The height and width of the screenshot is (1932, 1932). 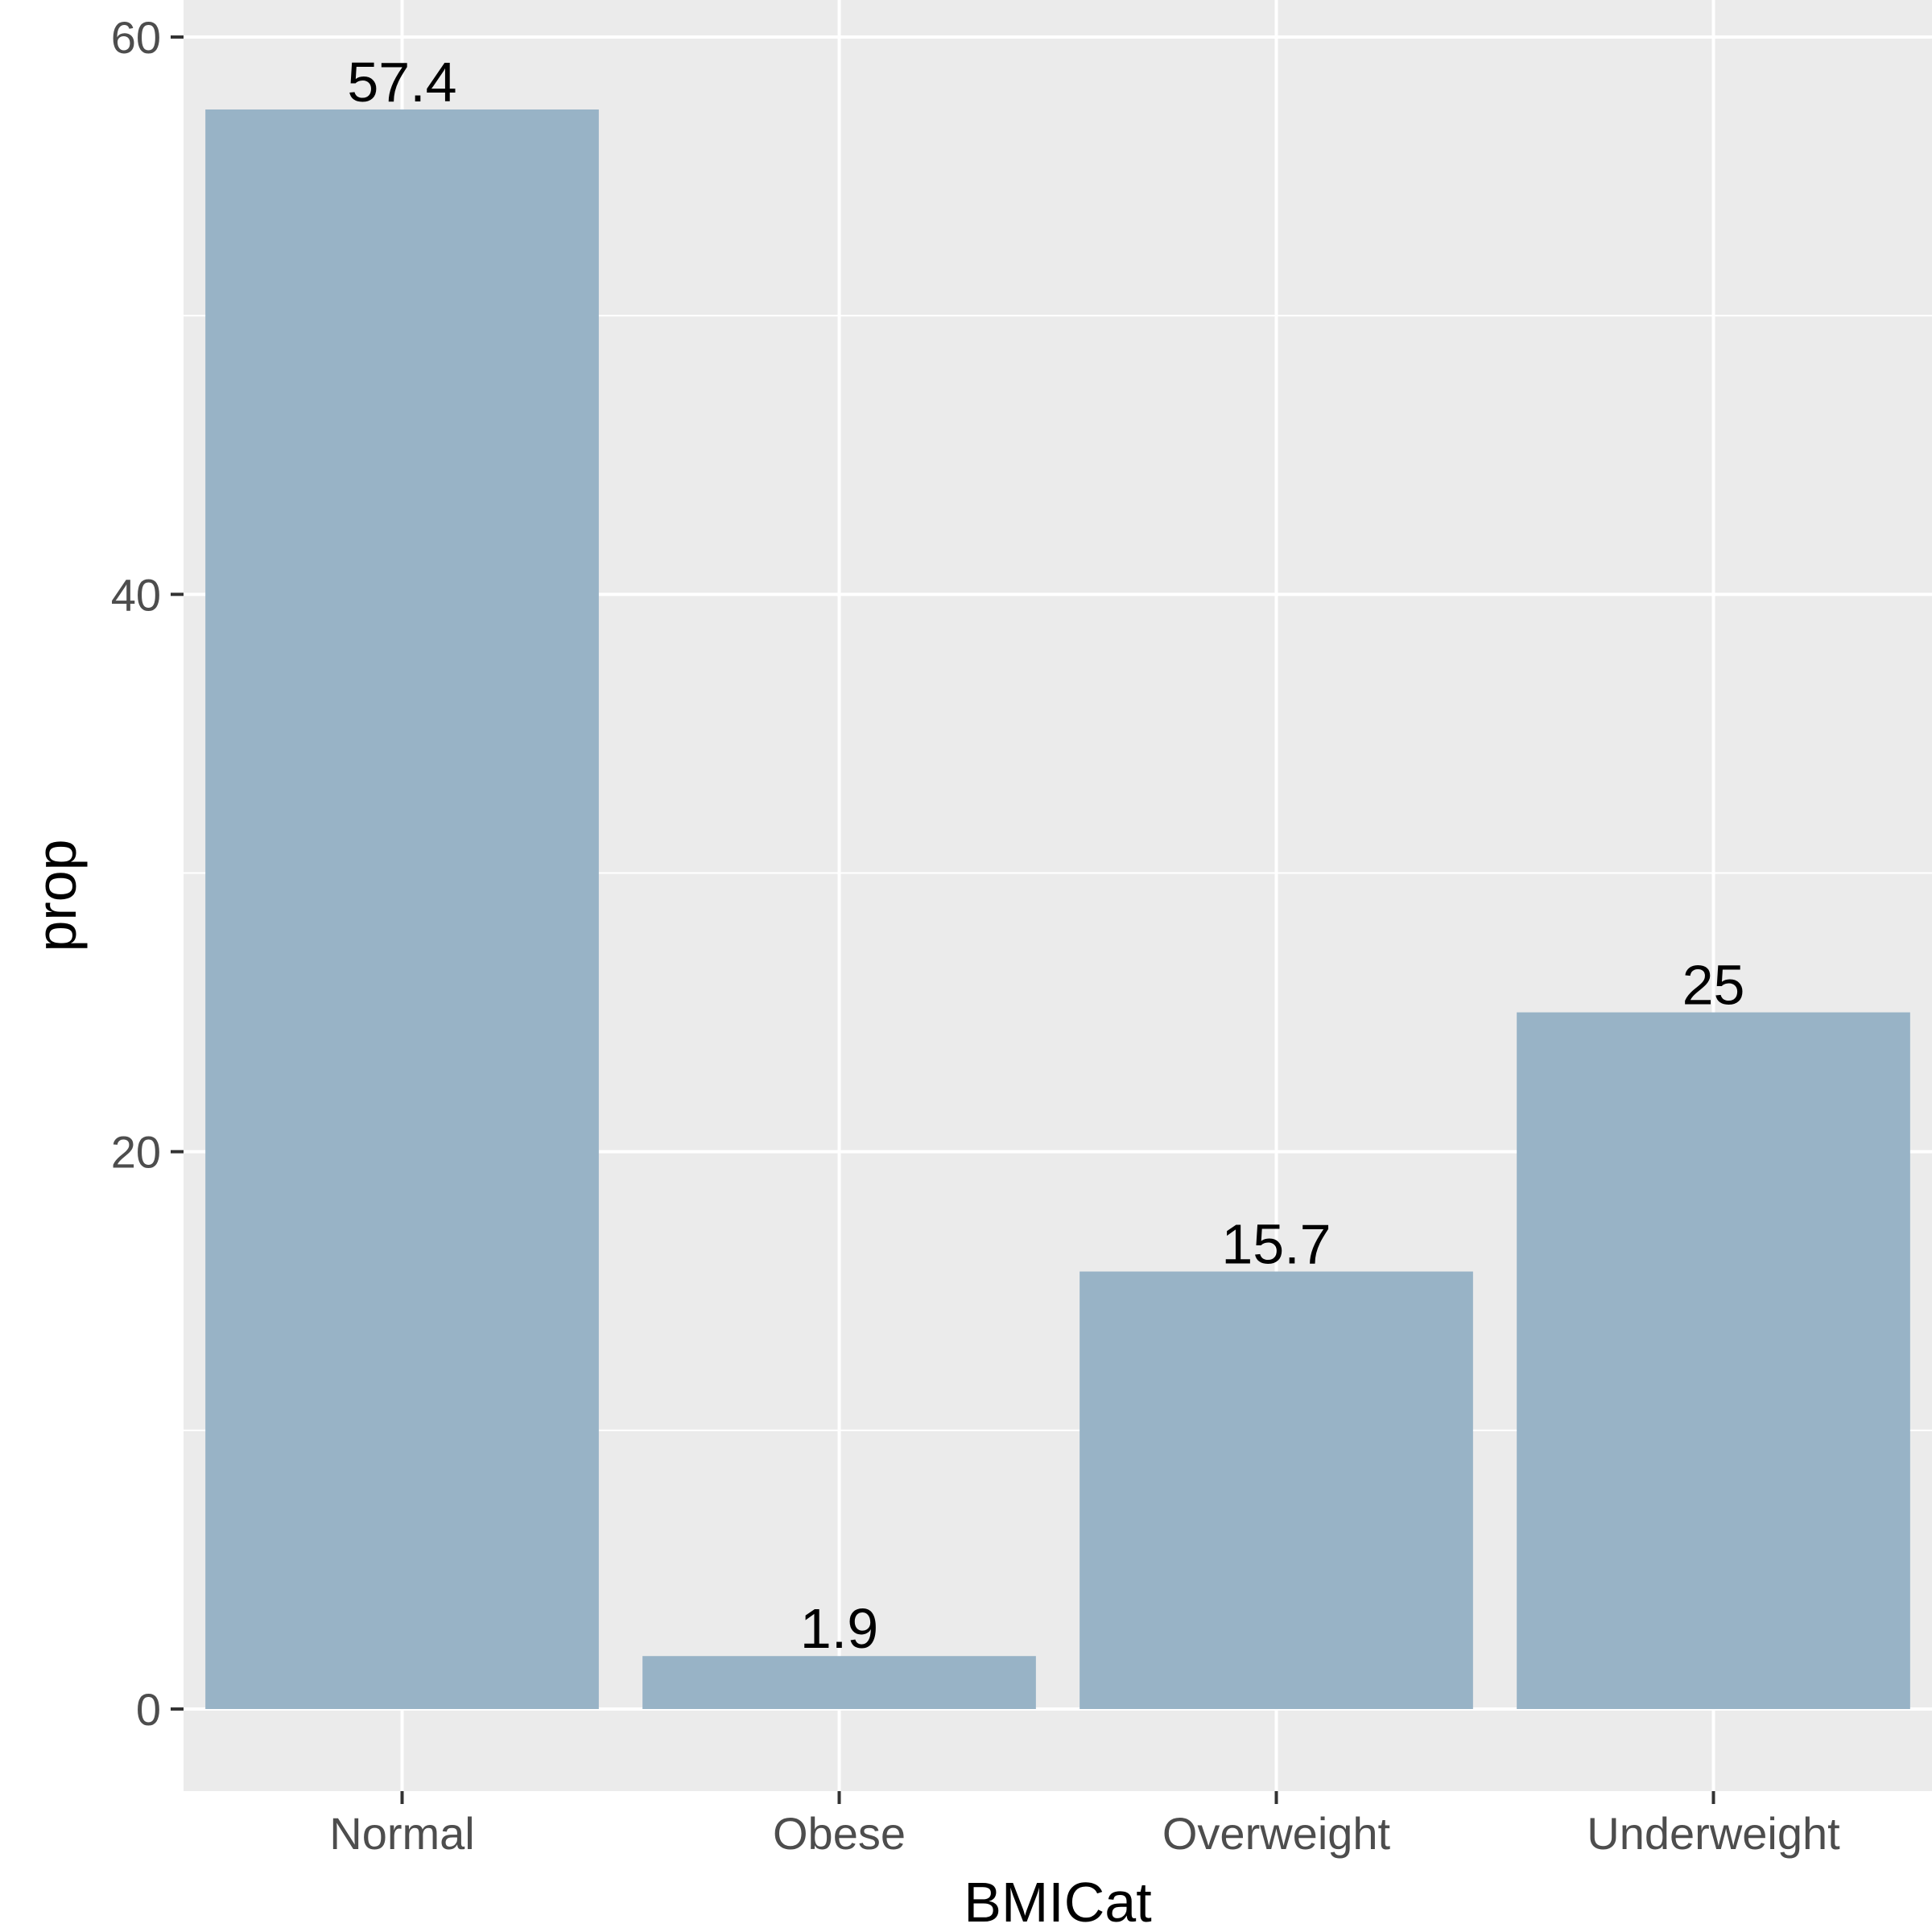 I want to click on y-tick-label: 40, so click(x=136, y=594).